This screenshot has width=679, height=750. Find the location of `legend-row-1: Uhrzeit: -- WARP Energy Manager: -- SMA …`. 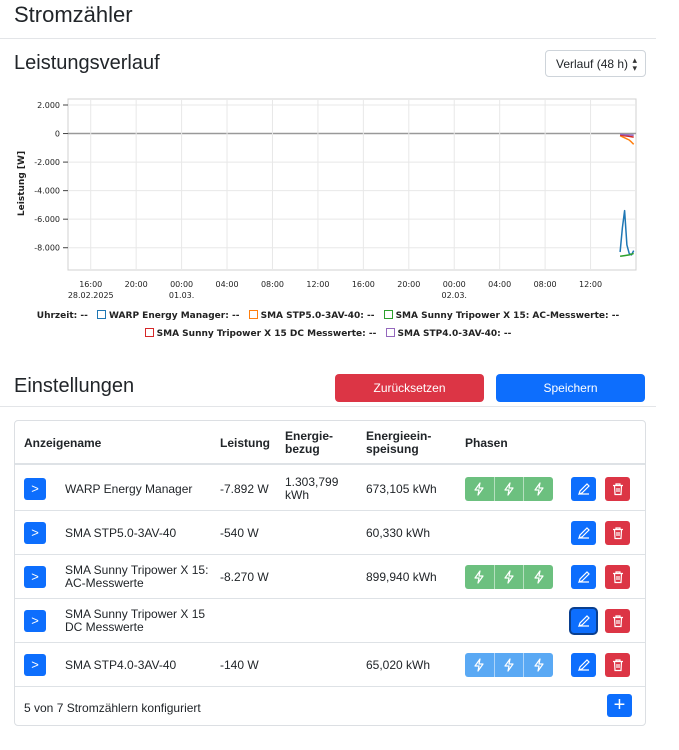

legend-row-1: Uhrzeit: -- WARP Energy Manager: -- SMA … is located at coordinates (328, 315).